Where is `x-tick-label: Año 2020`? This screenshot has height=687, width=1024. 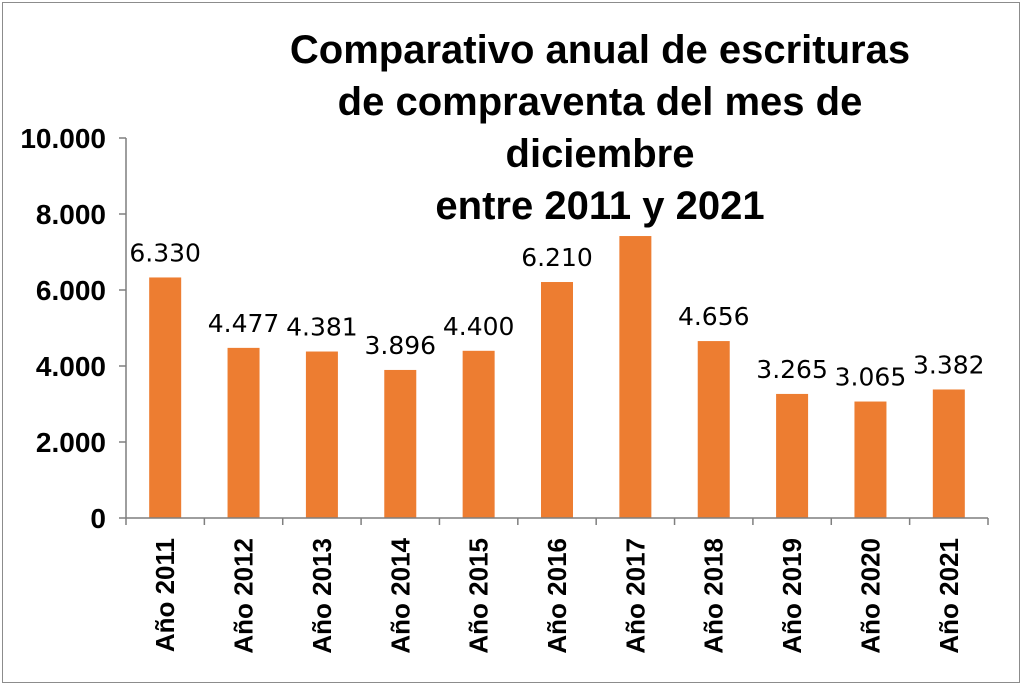
x-tick-label: Año 2020 is located at coordinates (870, 596).